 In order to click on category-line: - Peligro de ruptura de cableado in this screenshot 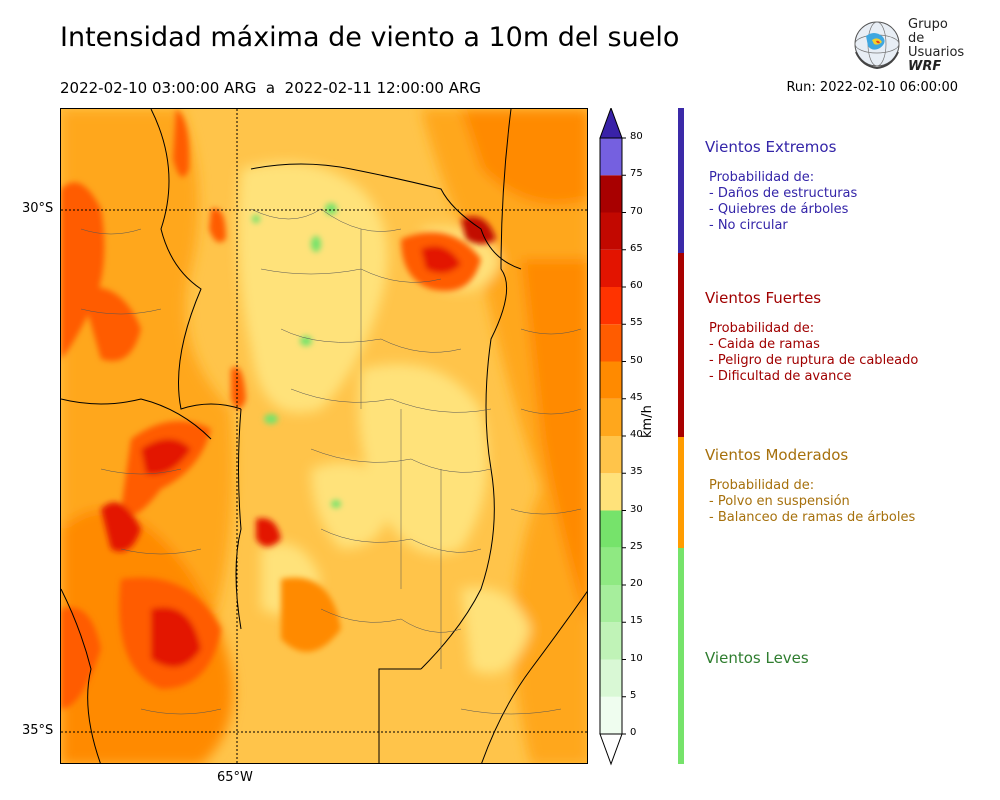, I will do `click(814, 360)`.